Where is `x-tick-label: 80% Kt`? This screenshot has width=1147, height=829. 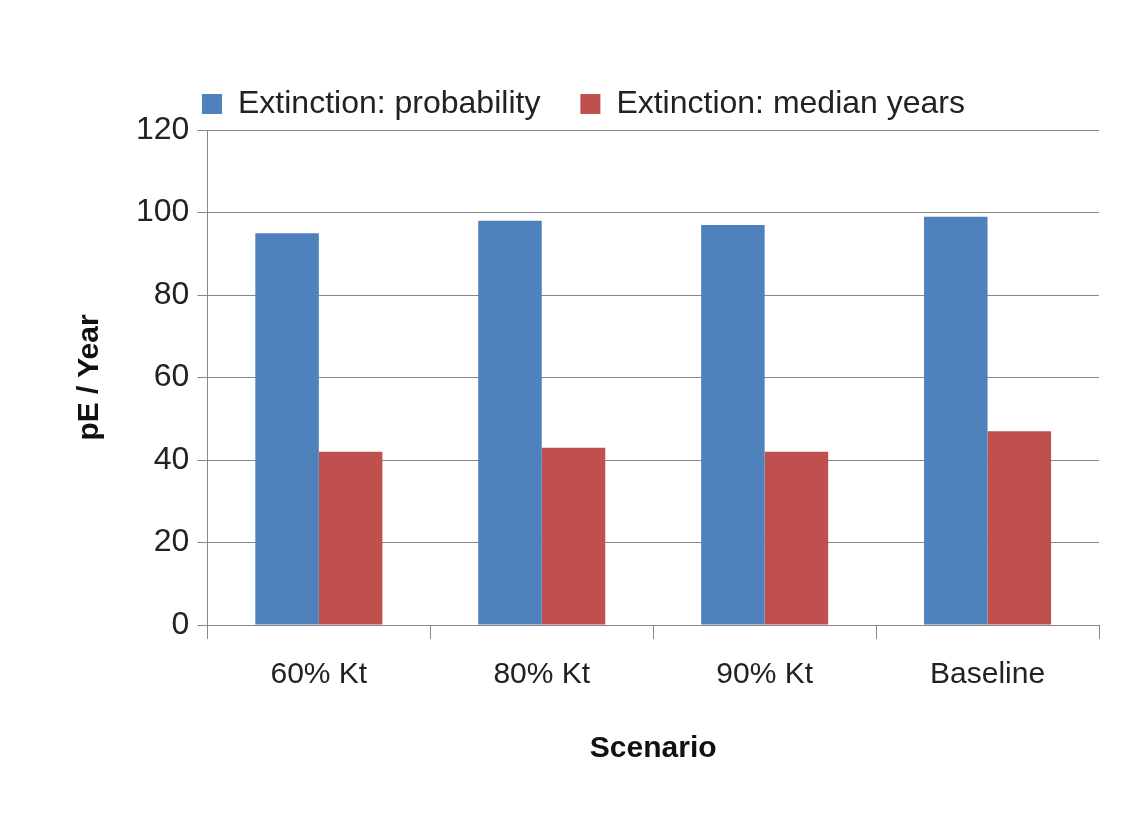
x-tick-label: 80% Kt is located at coordinates (542, 673).